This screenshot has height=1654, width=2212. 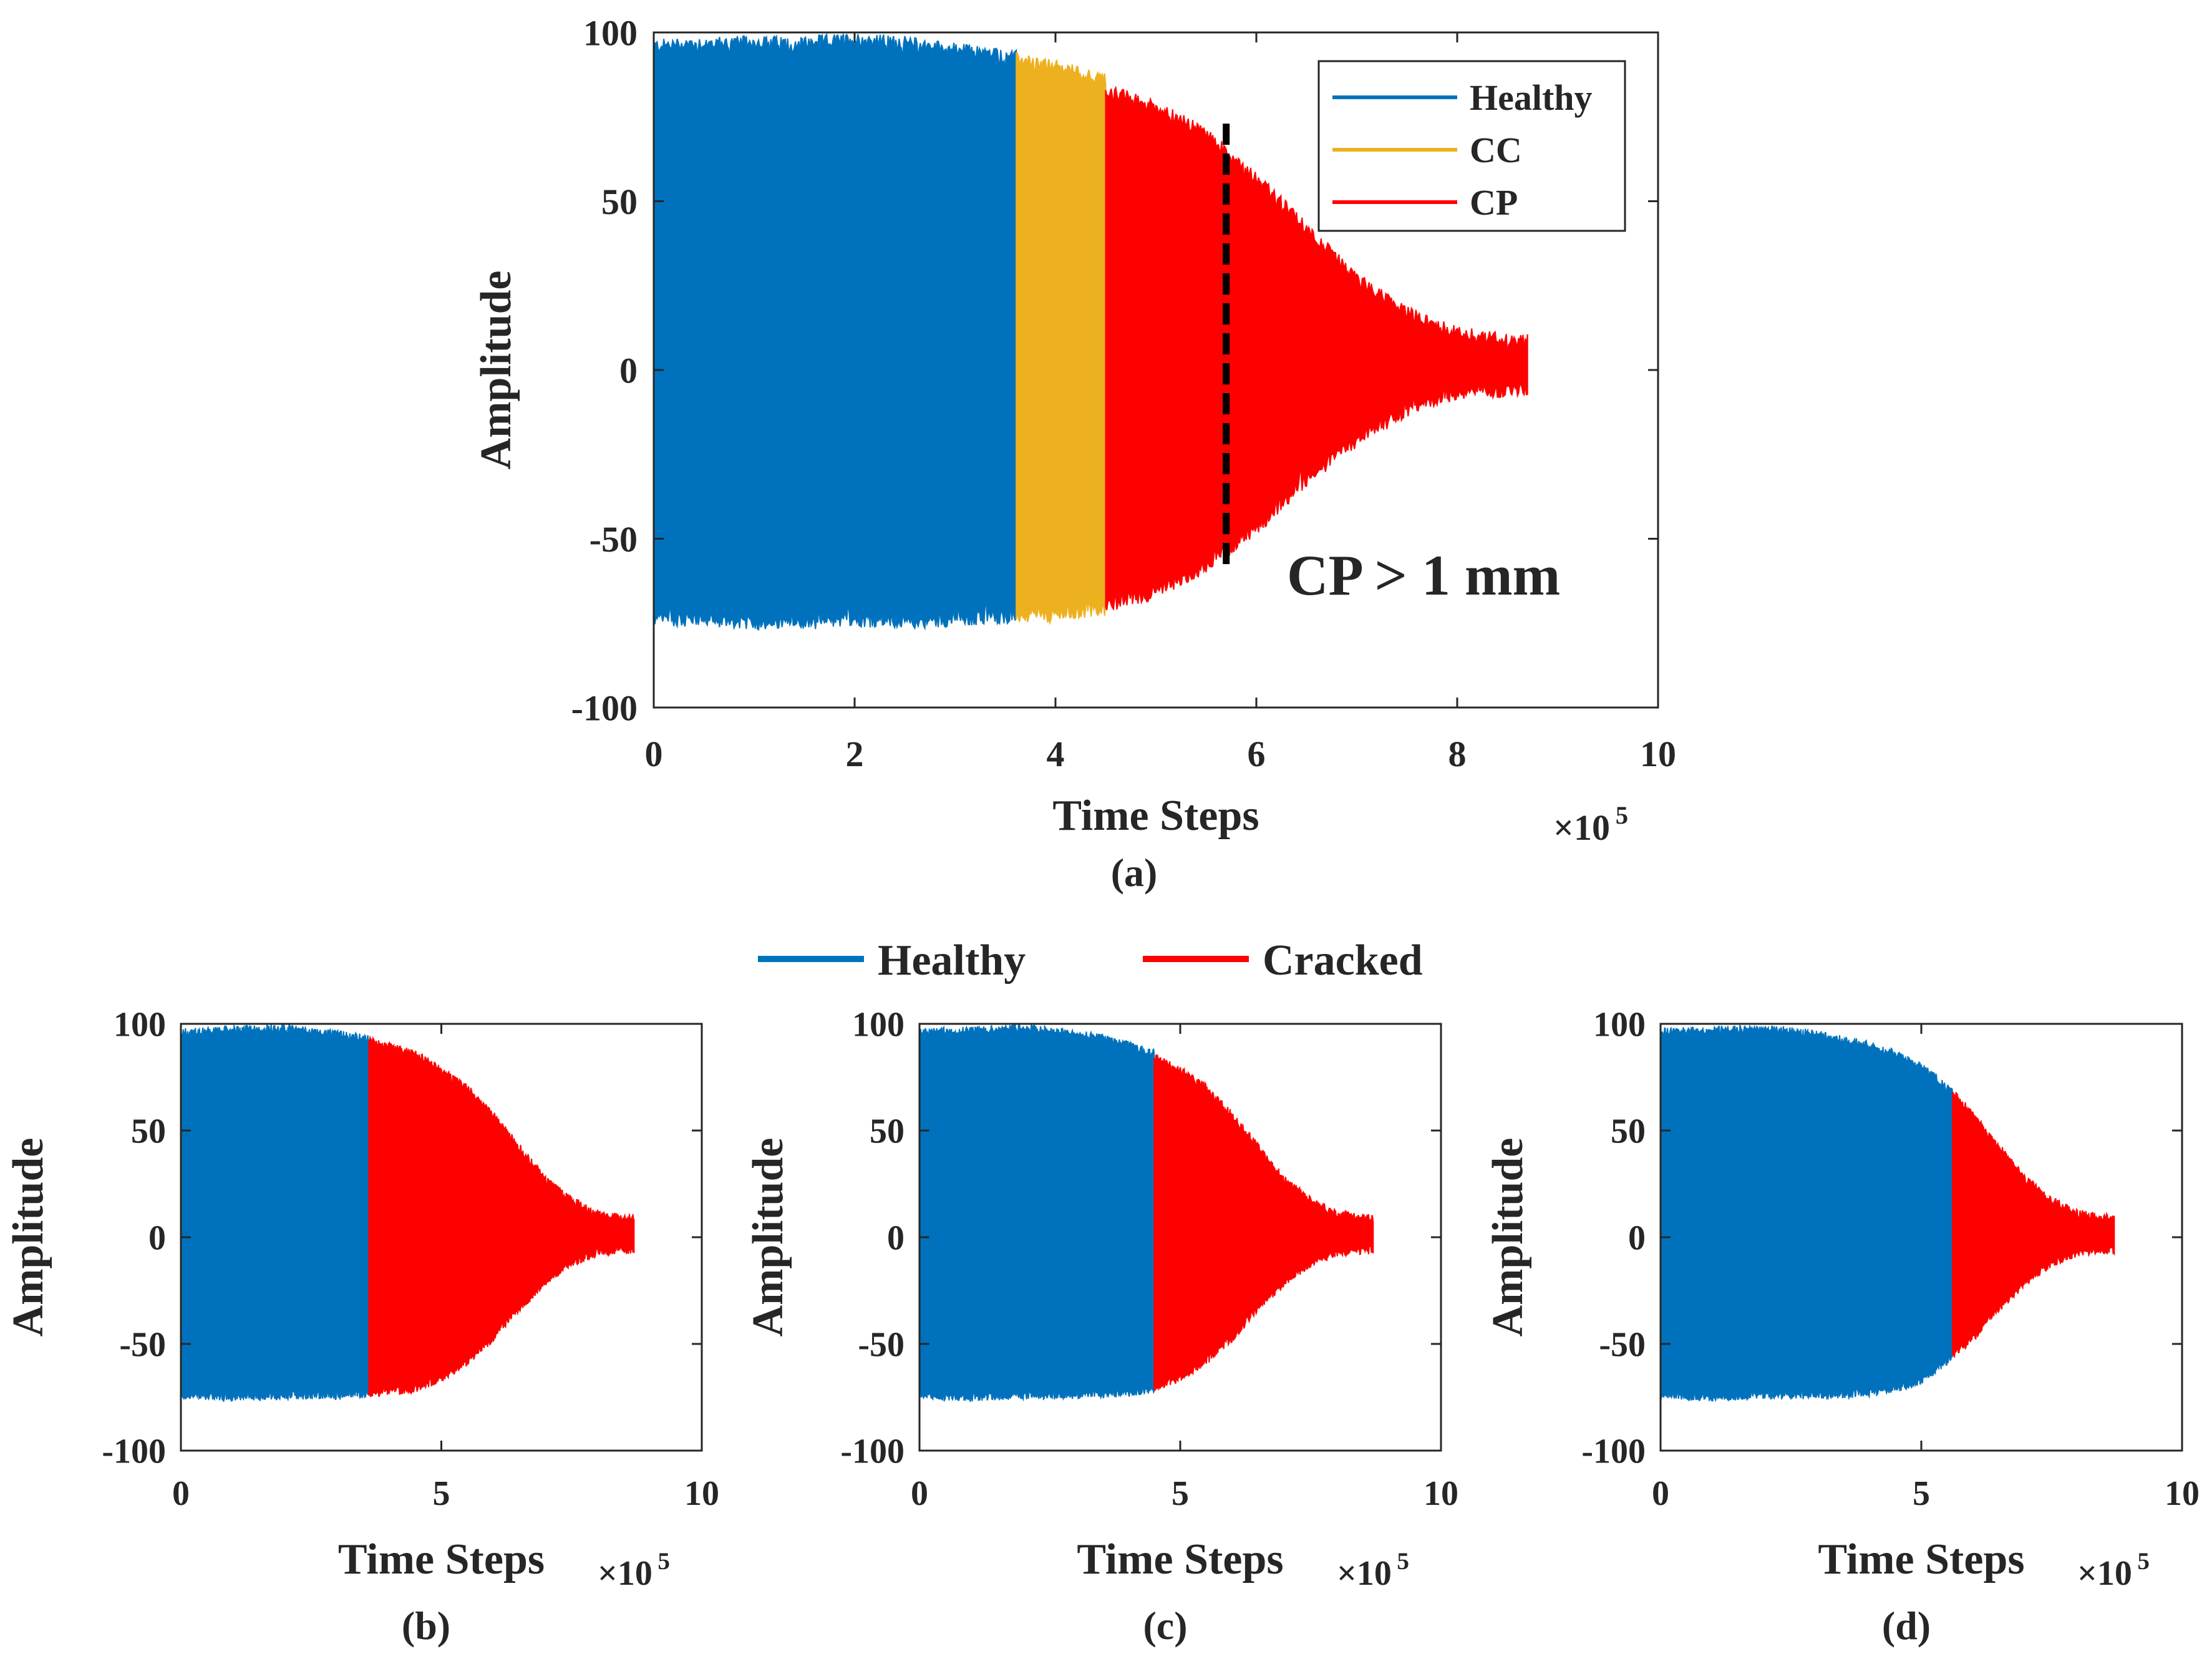 I want to click on panel-b-caption: (b), so click(x=426, y=1626).